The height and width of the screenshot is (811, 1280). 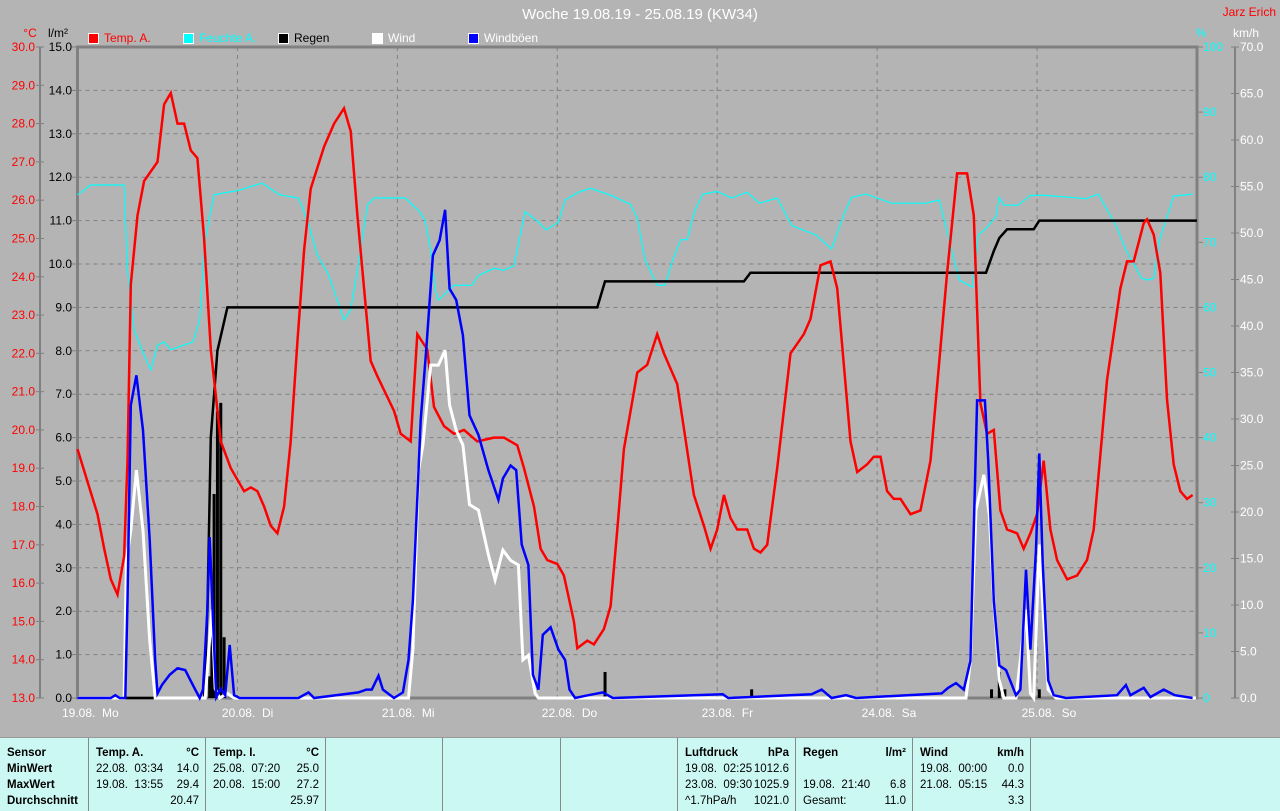 What do you see at coordinates (954, 785) in the screenshot?
I see `max-time: 21.08. 05:15` at bounding box center [954, 785].